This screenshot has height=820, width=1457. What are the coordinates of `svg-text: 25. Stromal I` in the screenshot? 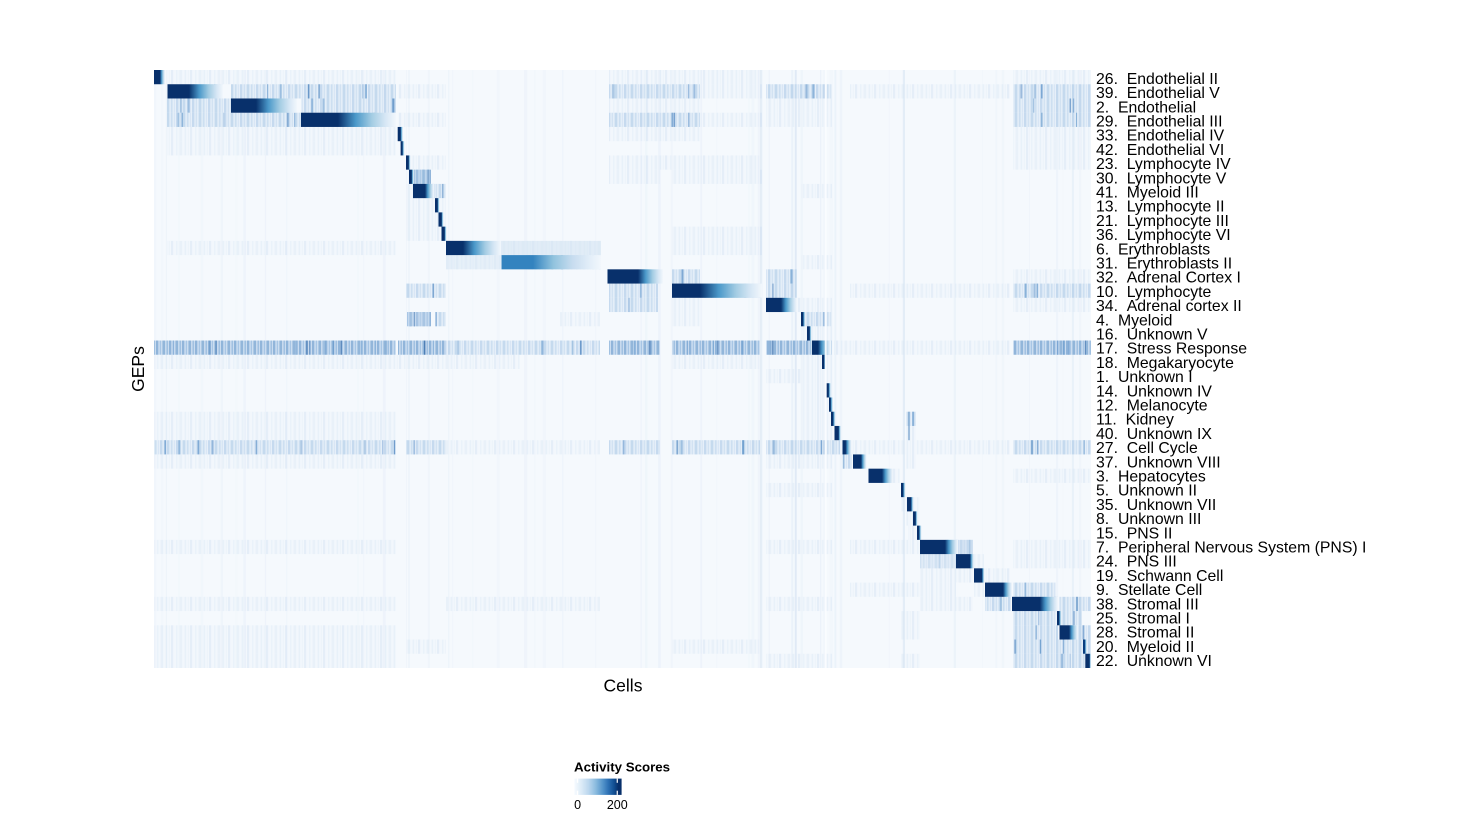 It's located at (1143, 619).